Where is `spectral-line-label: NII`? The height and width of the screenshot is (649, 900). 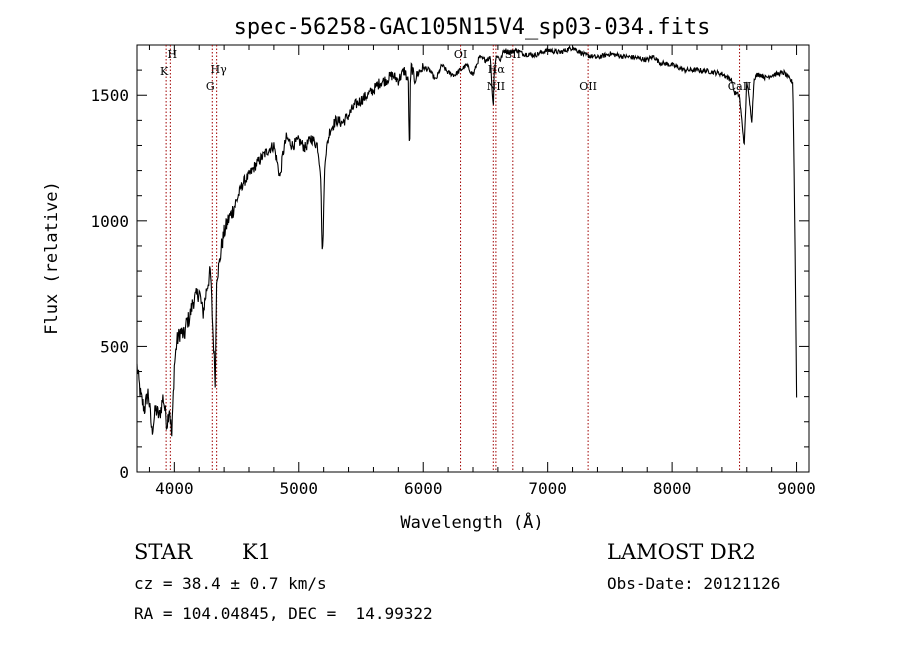 spectral-line-label: NII is located at coordinates (496, 86).